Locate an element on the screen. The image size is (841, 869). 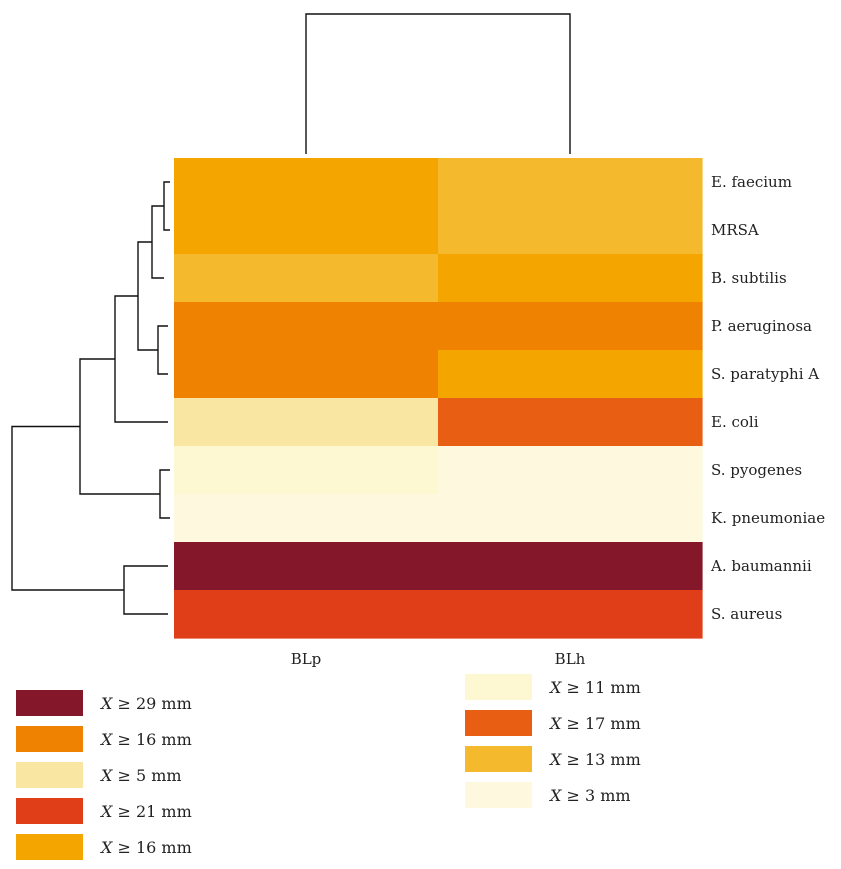
heatmap-cell-p-aeruginosa-blh is located at coordinates (570, 326).